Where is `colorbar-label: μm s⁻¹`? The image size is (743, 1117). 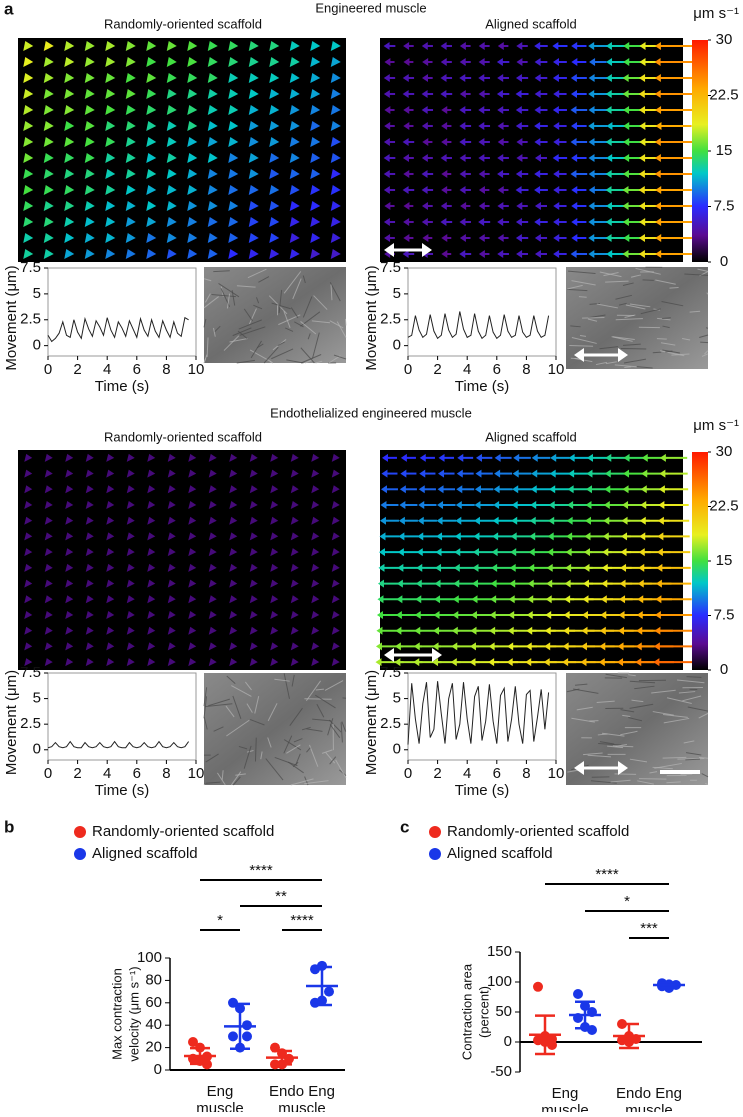
colorbar-label: μm s⁻¹ is located at coordinates (716, 13).